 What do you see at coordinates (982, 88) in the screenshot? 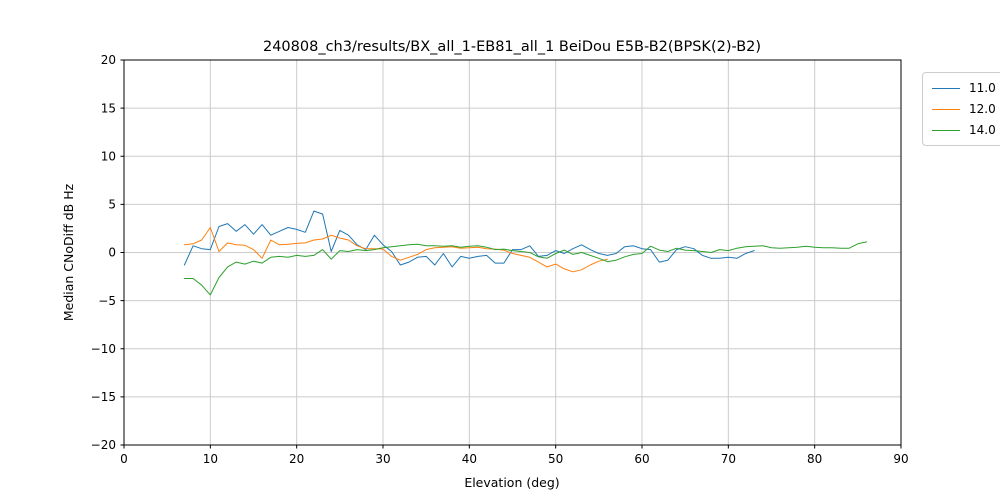
I see `legend-label: 11.0` at bounding box center [982, 88].